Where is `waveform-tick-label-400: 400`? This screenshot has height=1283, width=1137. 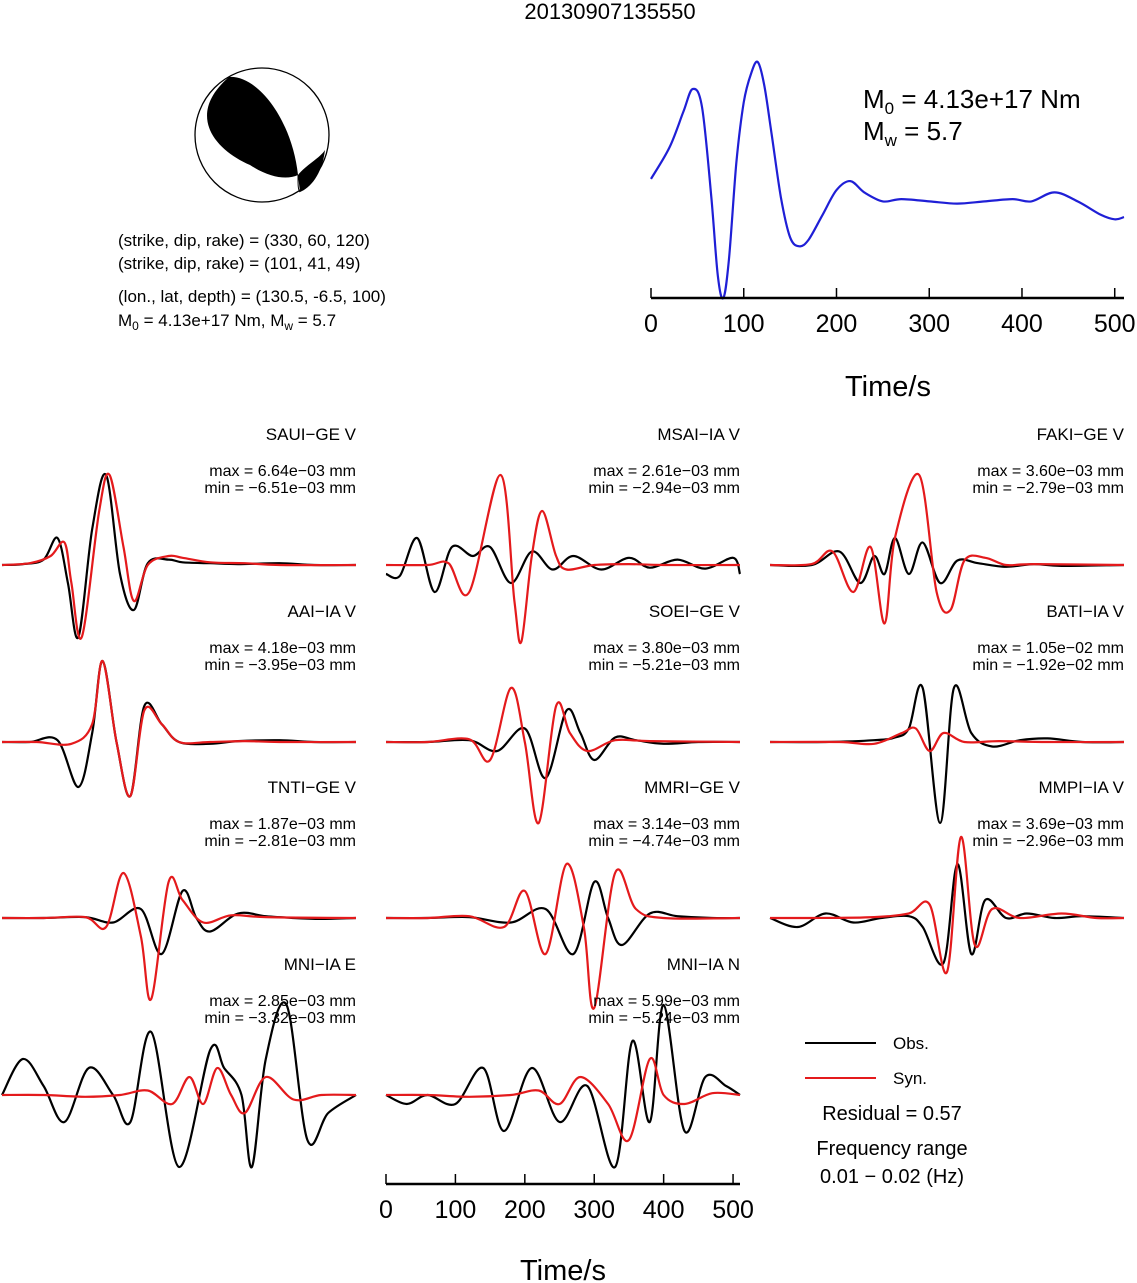
waveform-tick-label-400: 400 is located at coordinates (664, 1210).